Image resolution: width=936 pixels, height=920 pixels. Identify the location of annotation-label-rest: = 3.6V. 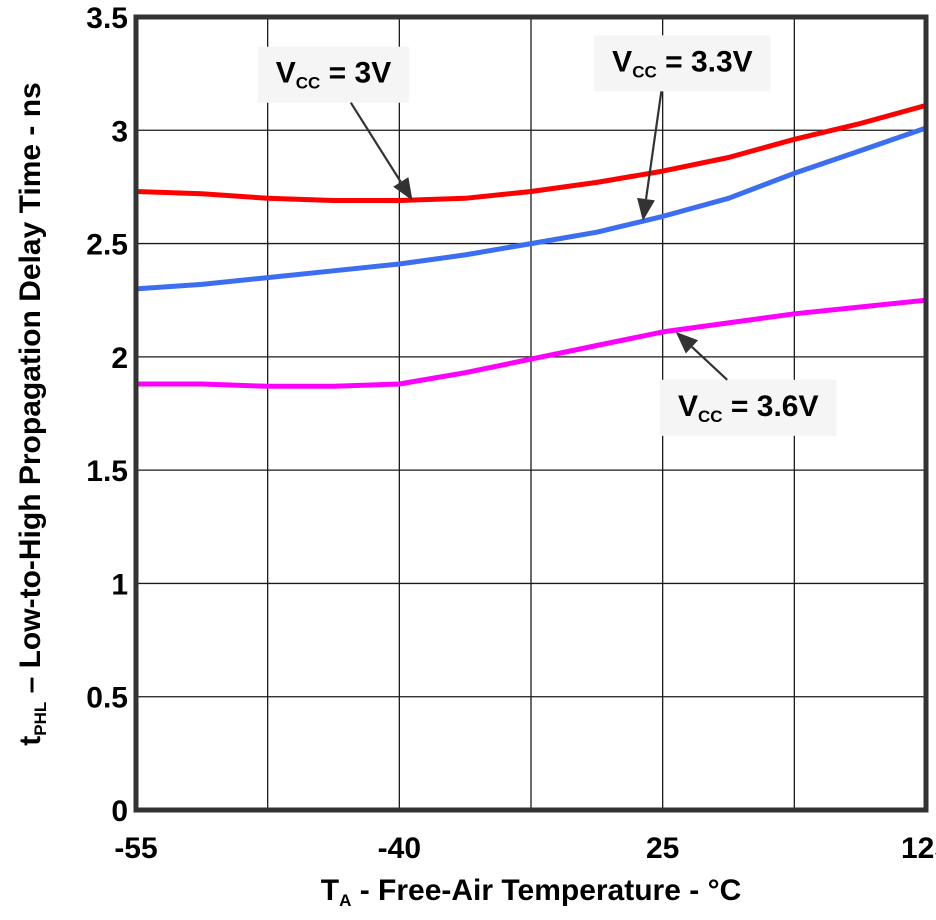
(771, 406).